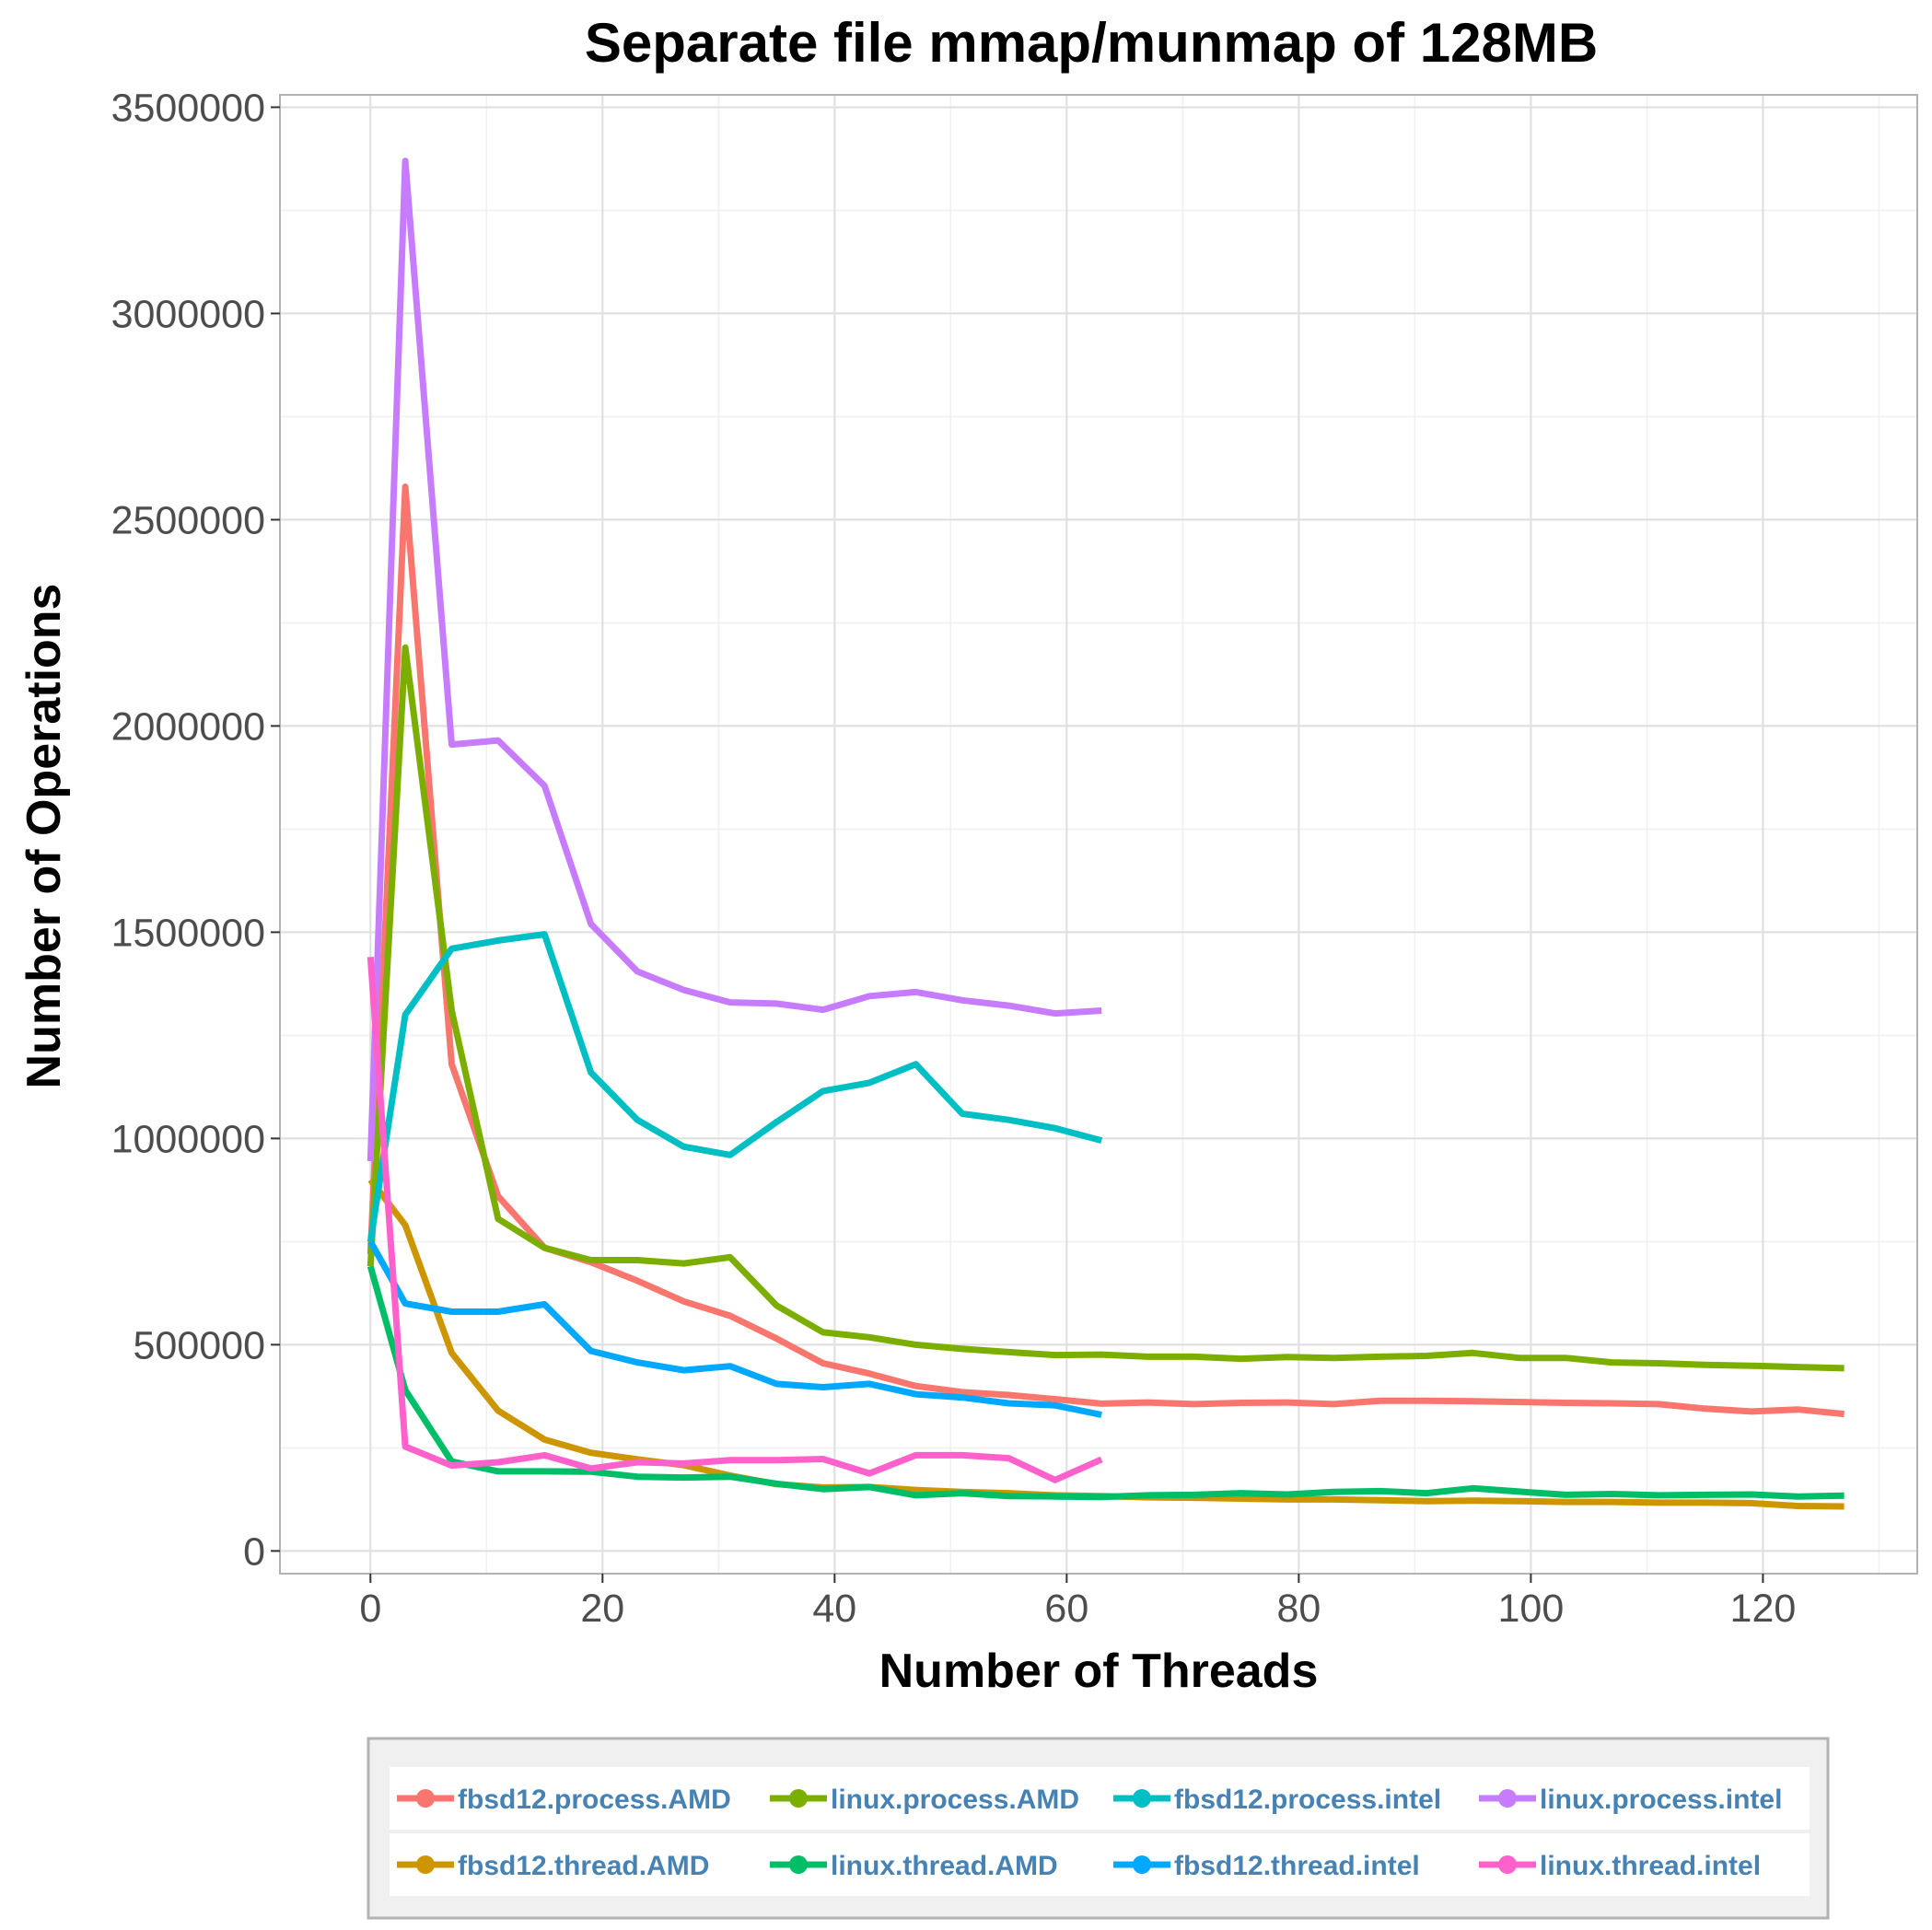 This screenshot has width=1932, height=1930. I want to click on legend-item-fbsd12-thread-AMD: fbsd12.thread.AMD, so click(576, 1864).